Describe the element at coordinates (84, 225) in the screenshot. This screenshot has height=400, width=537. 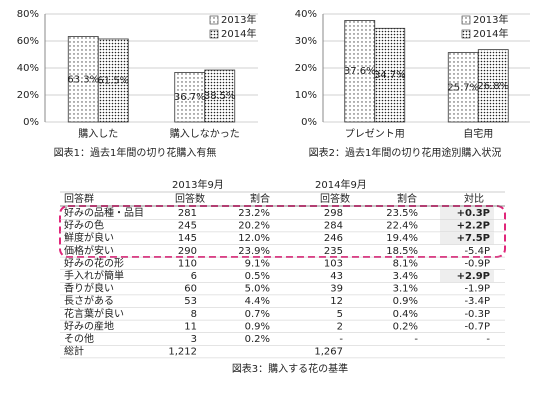
I see `table-cell: 好みの色` at that location.